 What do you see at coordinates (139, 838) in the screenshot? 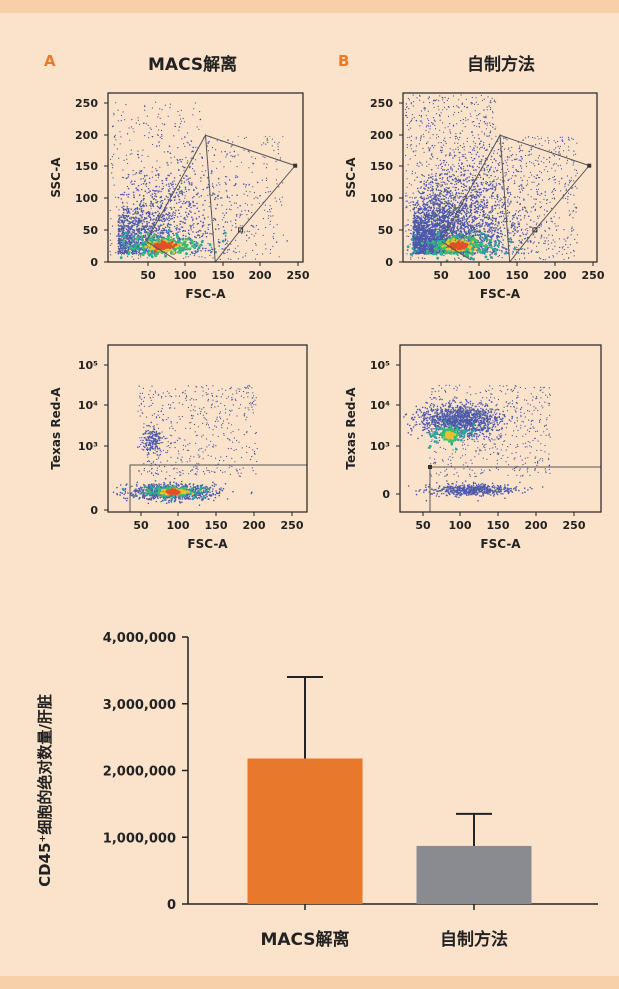
I see `y-tick-label: 1,000,000` at bounding box center [139, 838].